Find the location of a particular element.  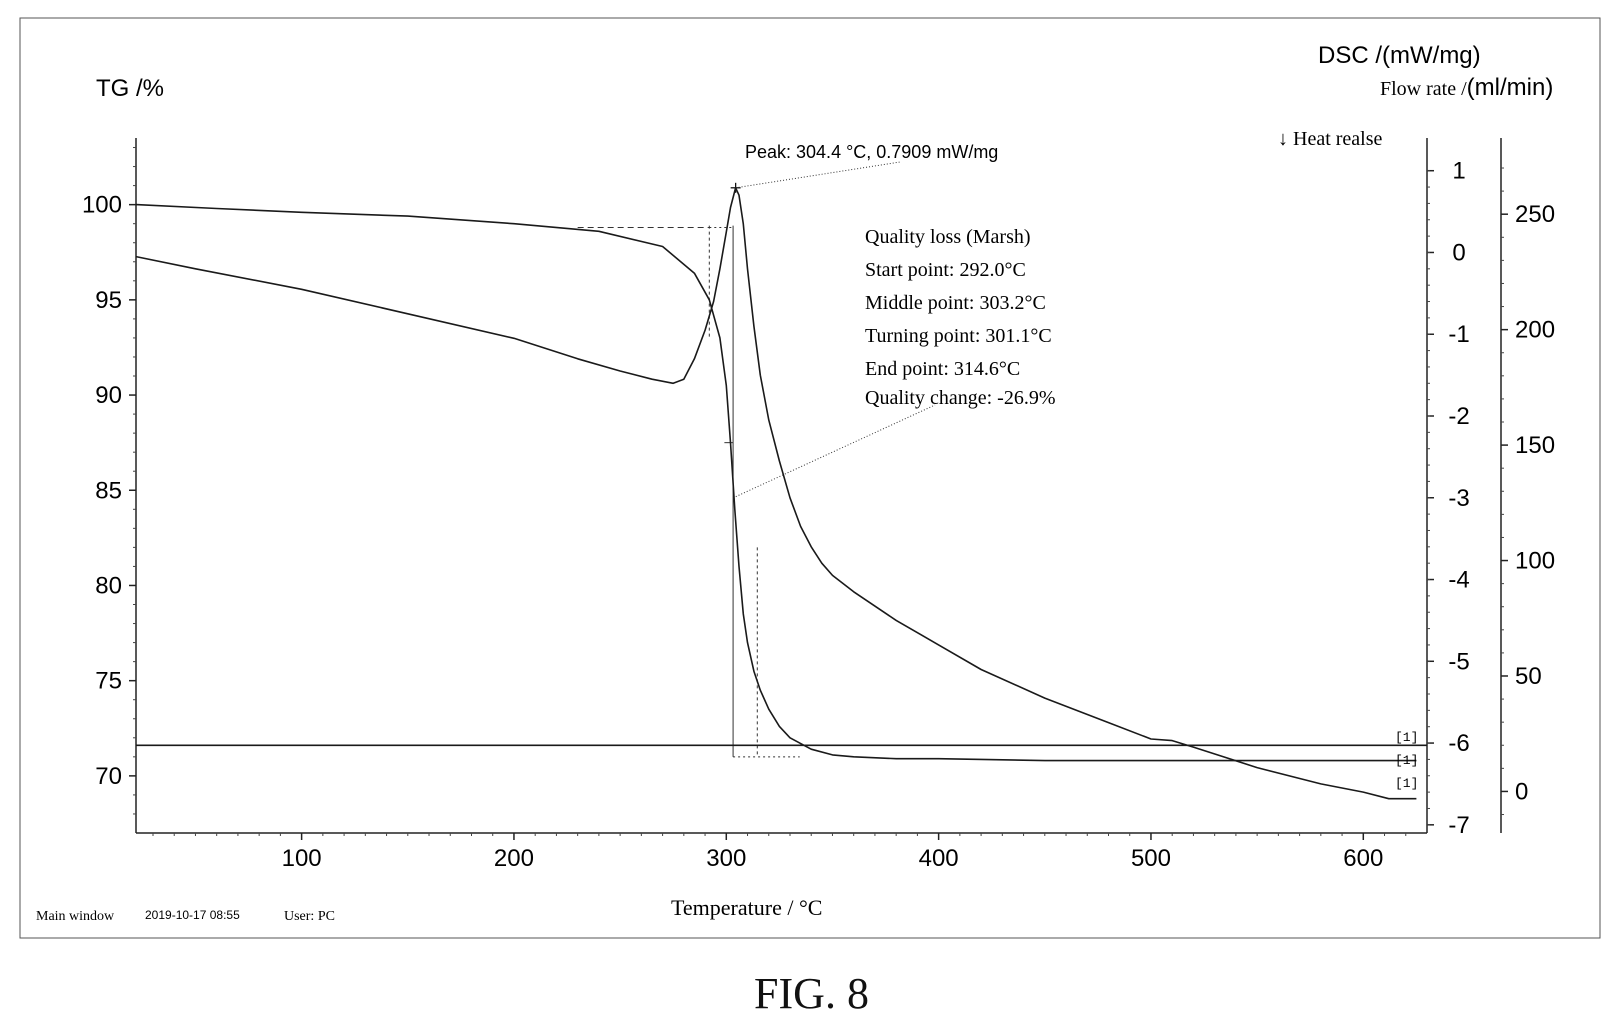

tg-tick-label: 90 is located at coordinates (108, 395).